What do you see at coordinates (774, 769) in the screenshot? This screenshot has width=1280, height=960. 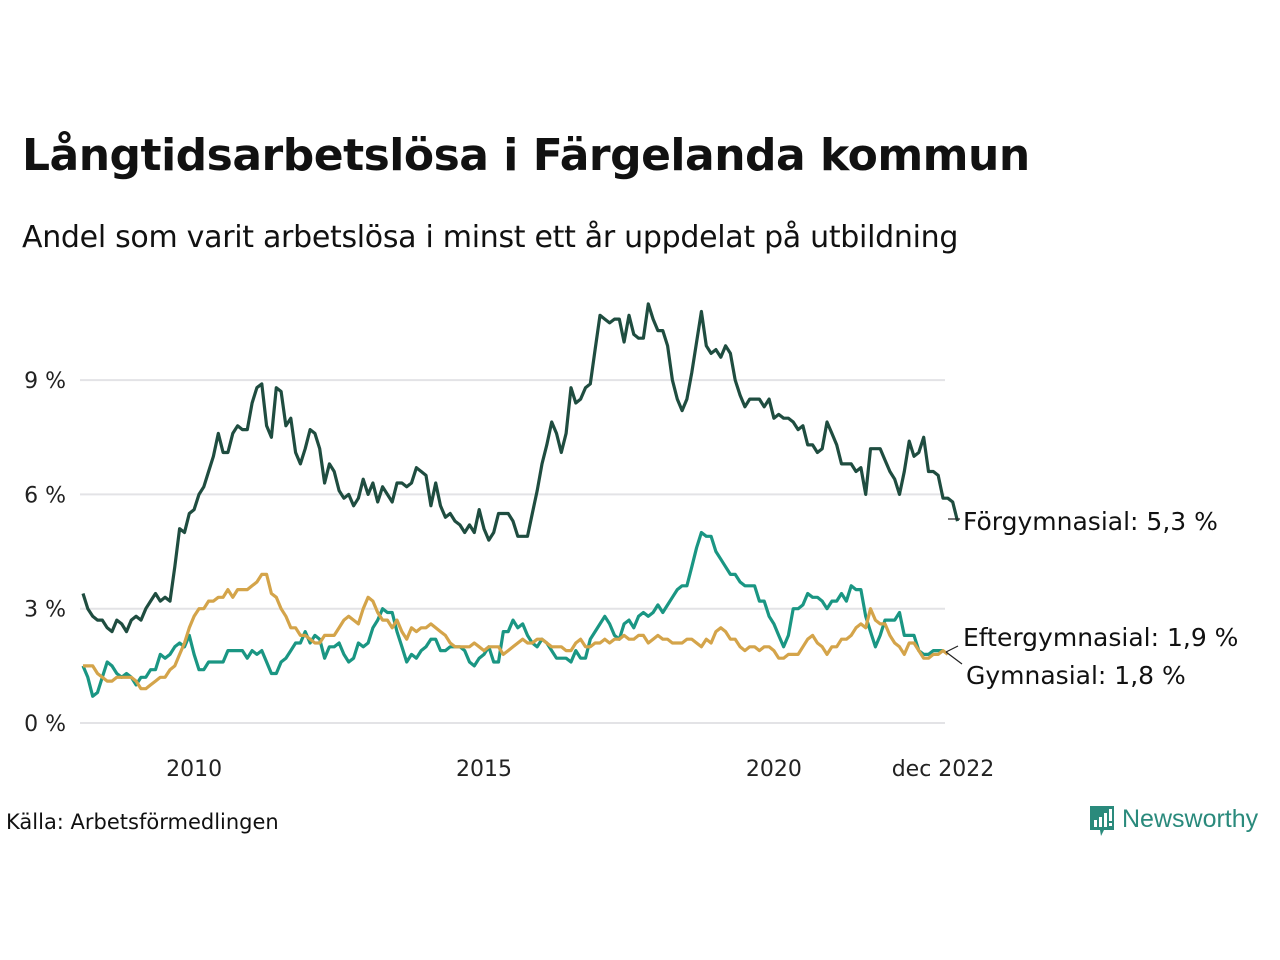 I see `x-tick-label: 2020` at bounding box center [774, 769].